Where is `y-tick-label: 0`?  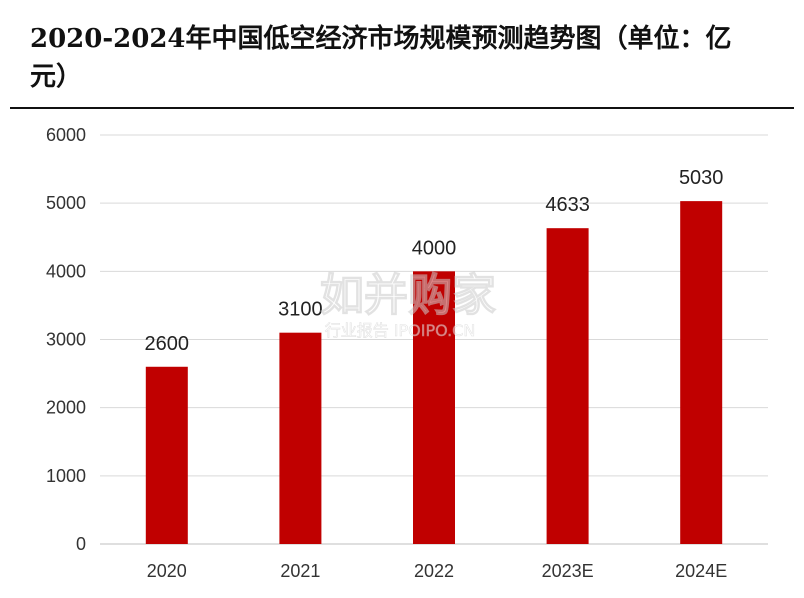
y-tick-label: 0 is located at coordinates (81, 544).